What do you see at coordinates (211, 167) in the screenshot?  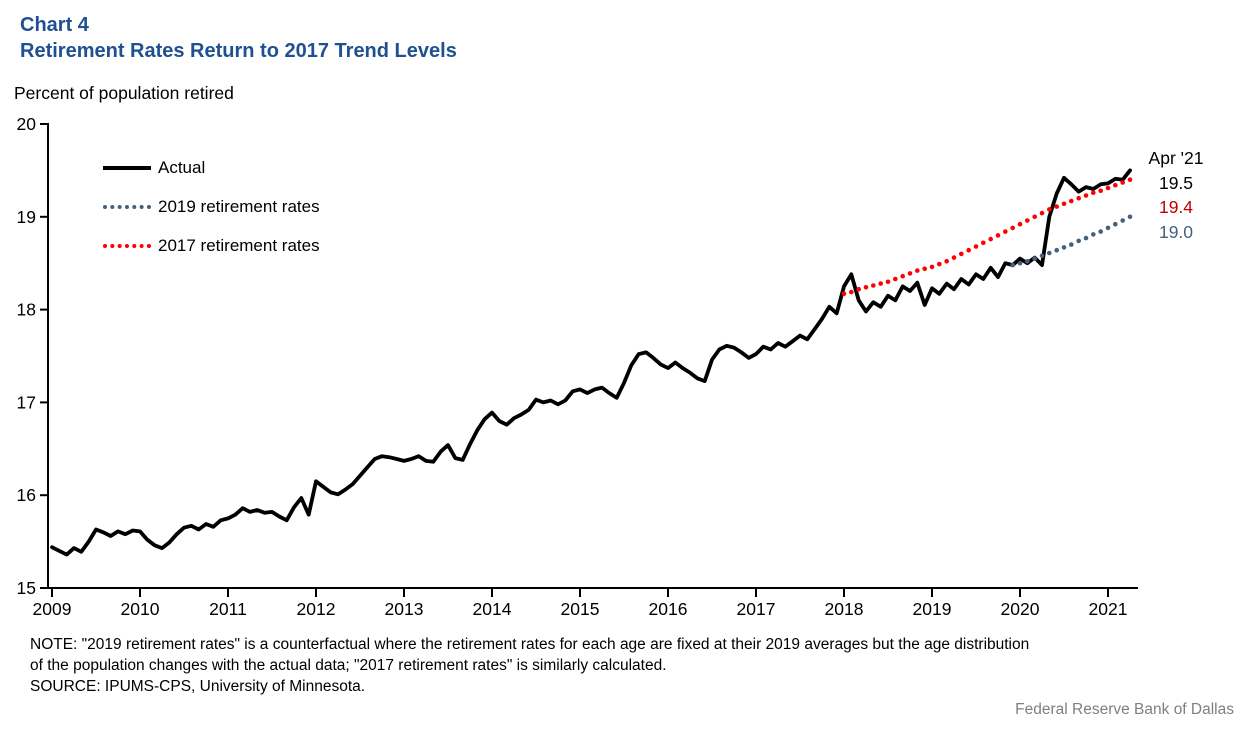 I see `legend-item-actual: Actual` at bounding box center [211, 167].